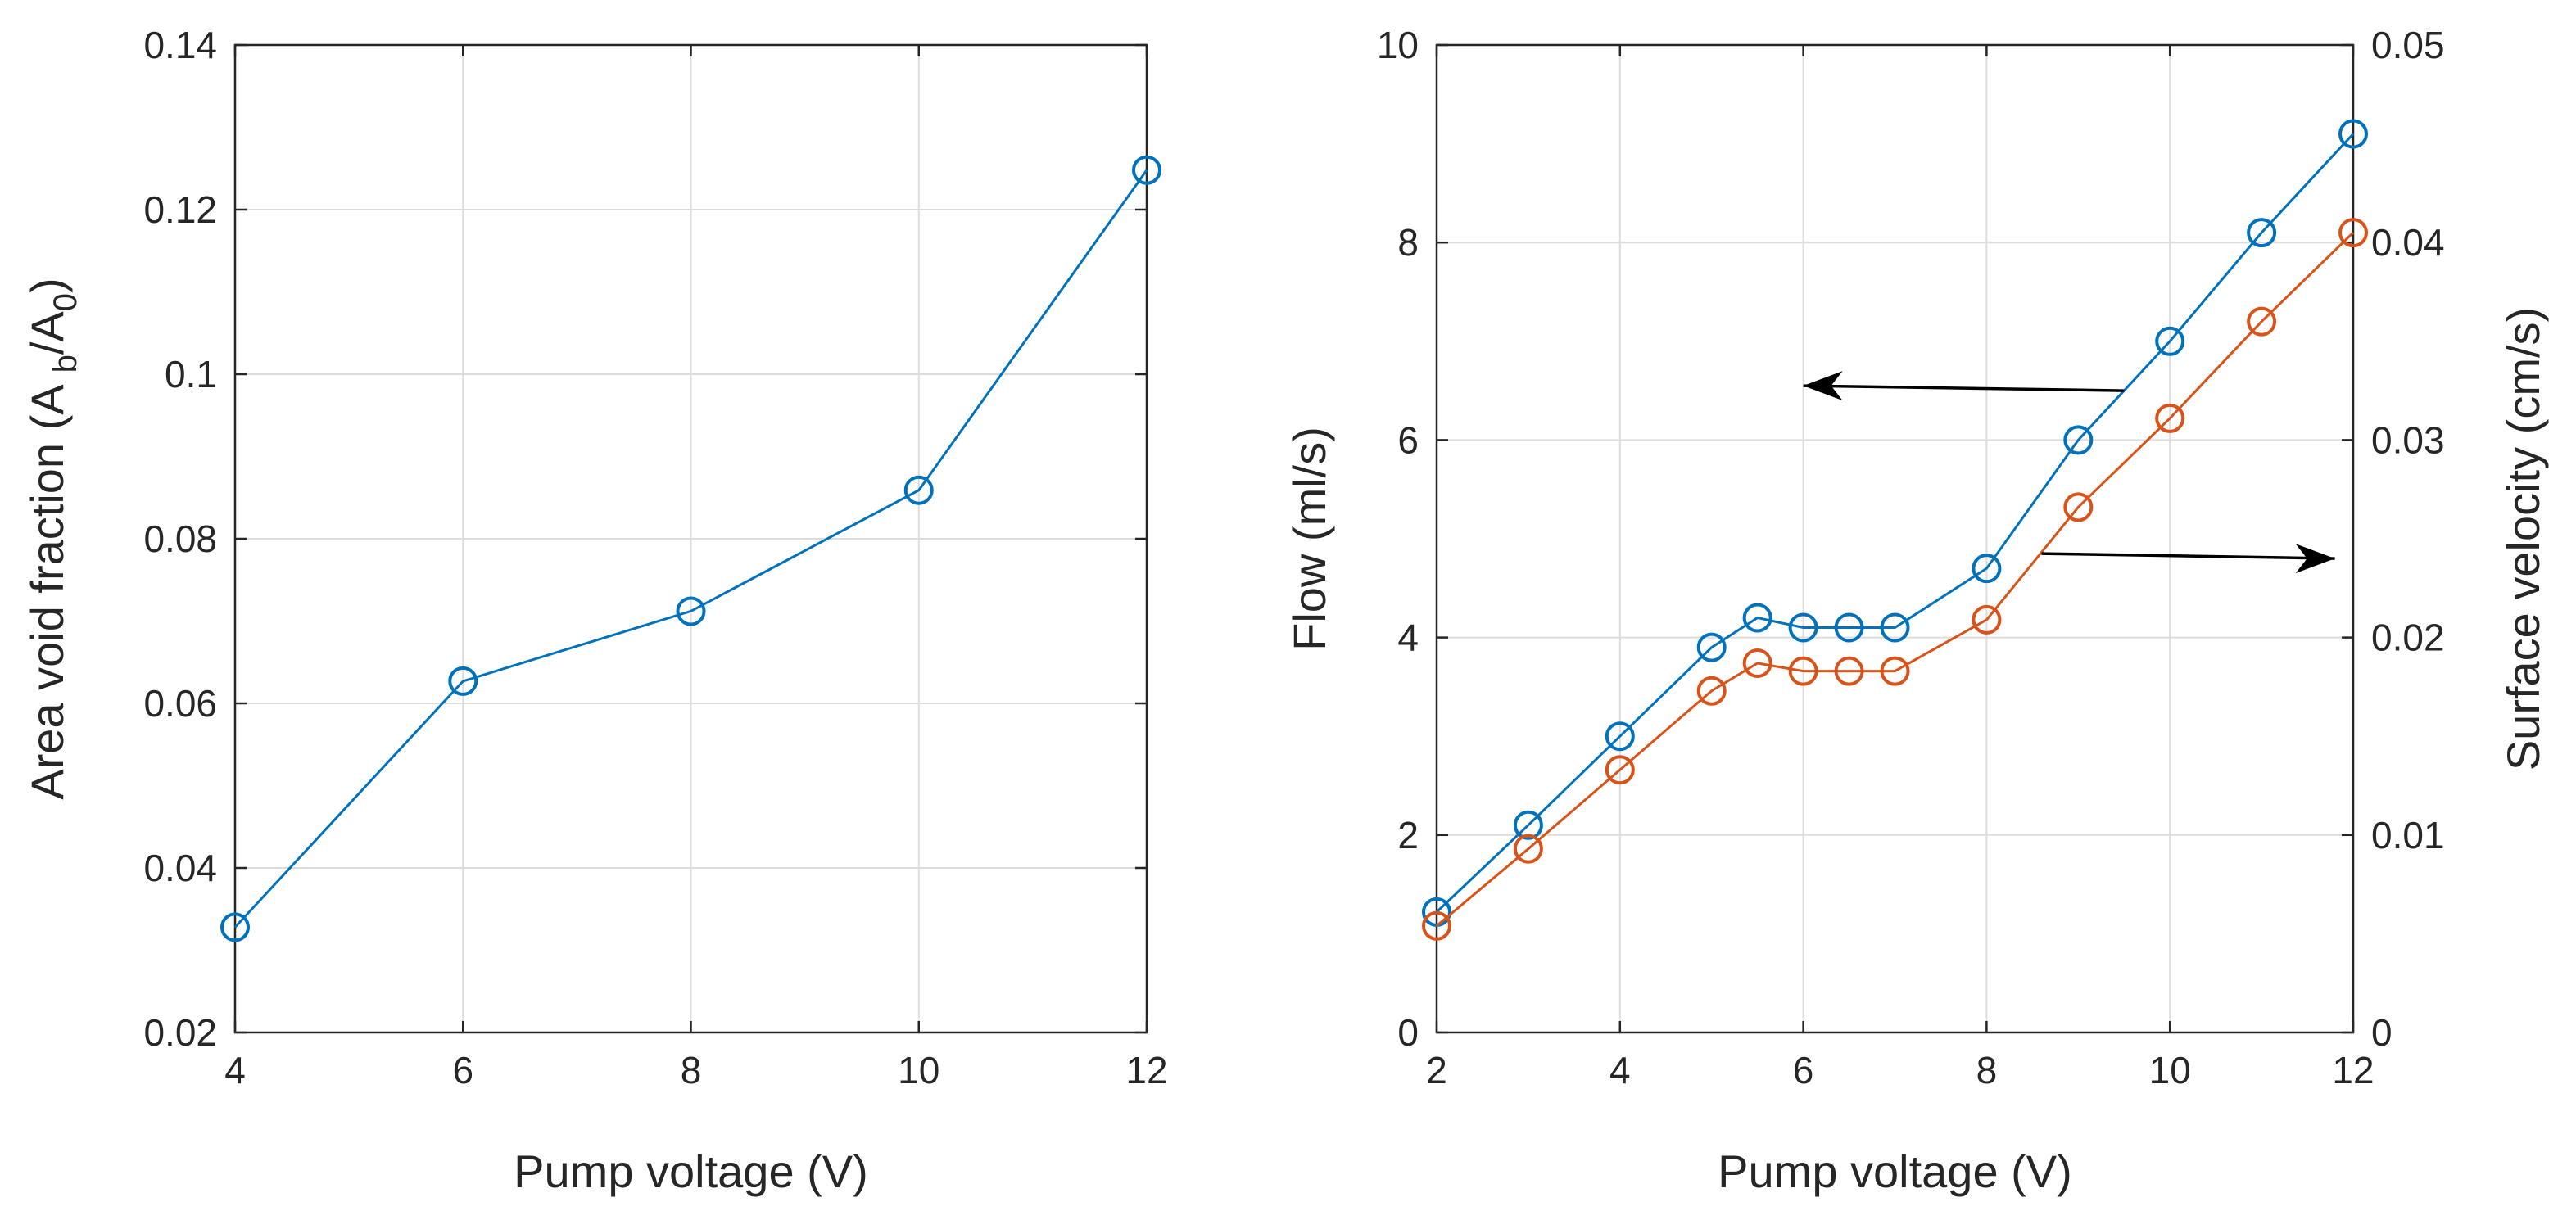 The height and width of the screenshot is (1220, 2576). Describe the element at coordinates (180, 703) in the screenshot. I see `y-tick-label: 0.06` at that location.